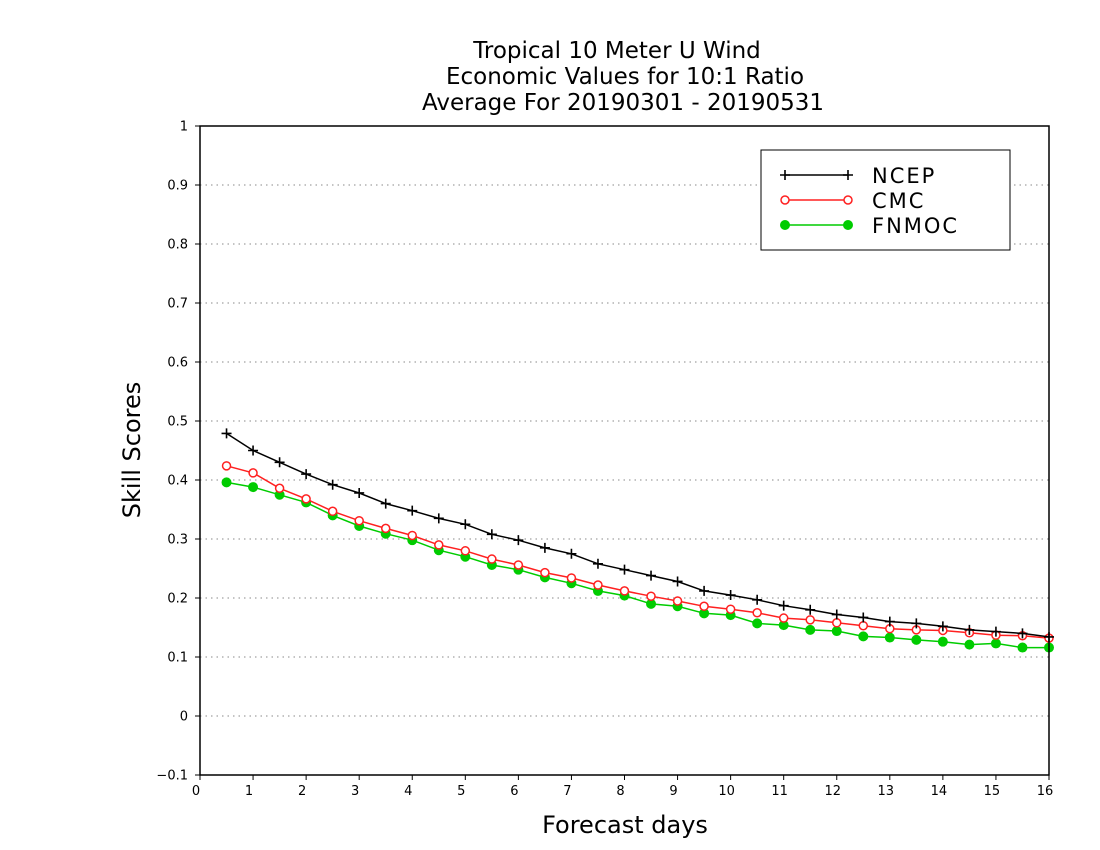 This screenshot has height=850, width=1100. I want to click on y-tick-label: 0.3, so click(177, 540).